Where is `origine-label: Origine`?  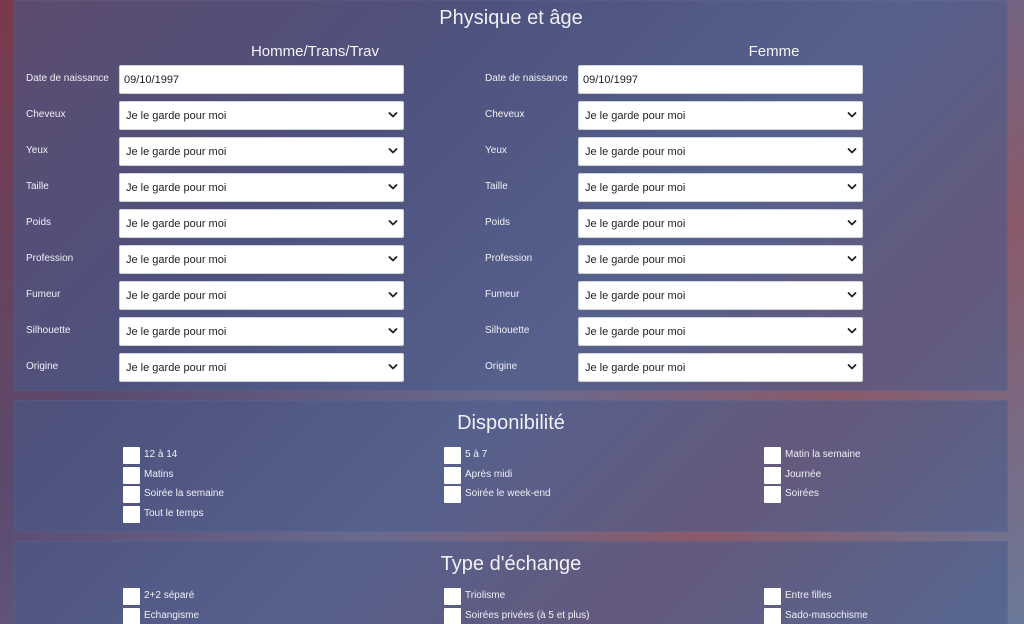
origine-label: Origine is located at coordinates (42, 366).